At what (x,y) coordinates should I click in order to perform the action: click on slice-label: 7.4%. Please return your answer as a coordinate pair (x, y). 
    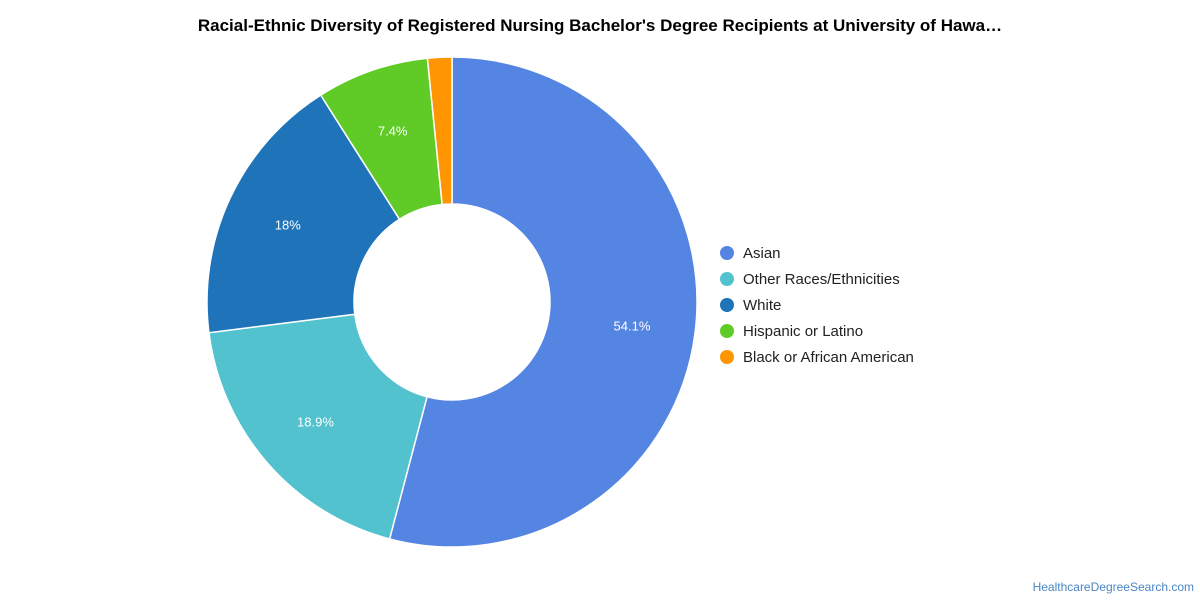
    Looking at the image, I should click on (393, 130).